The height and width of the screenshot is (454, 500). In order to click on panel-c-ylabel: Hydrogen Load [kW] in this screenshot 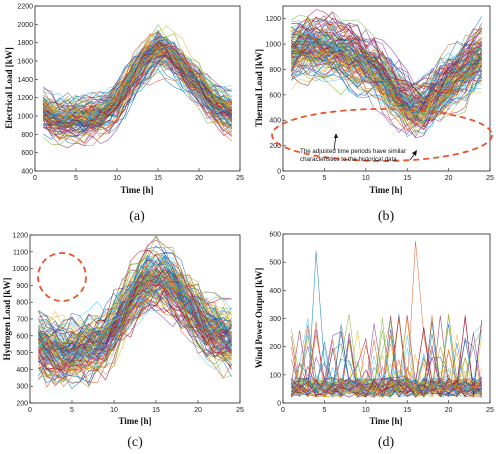, I will do `click(7, 319)`.